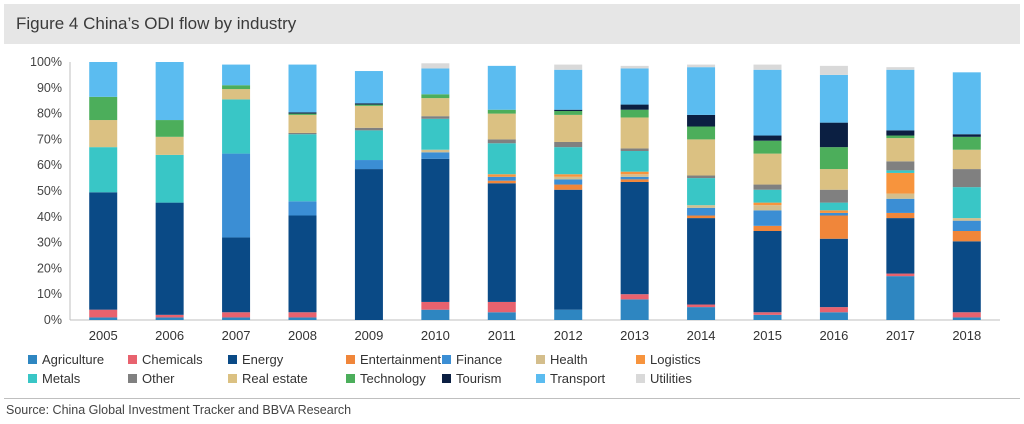 The image size is (1024, 424). I want to click on legend-item-agriculture: Agriculture, so click(66, 360).